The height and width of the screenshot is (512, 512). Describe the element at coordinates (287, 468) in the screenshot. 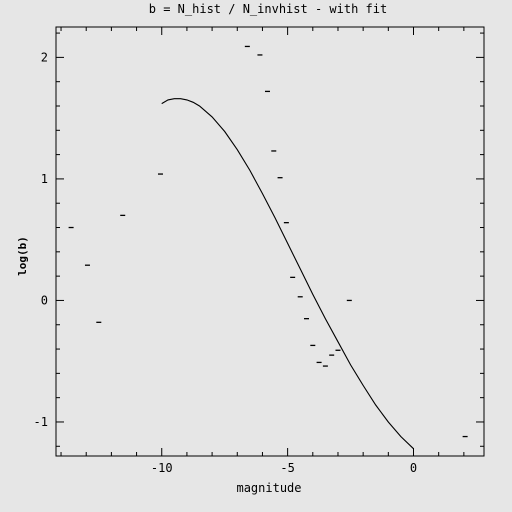

I see `x-tick-label: -5` at that location.